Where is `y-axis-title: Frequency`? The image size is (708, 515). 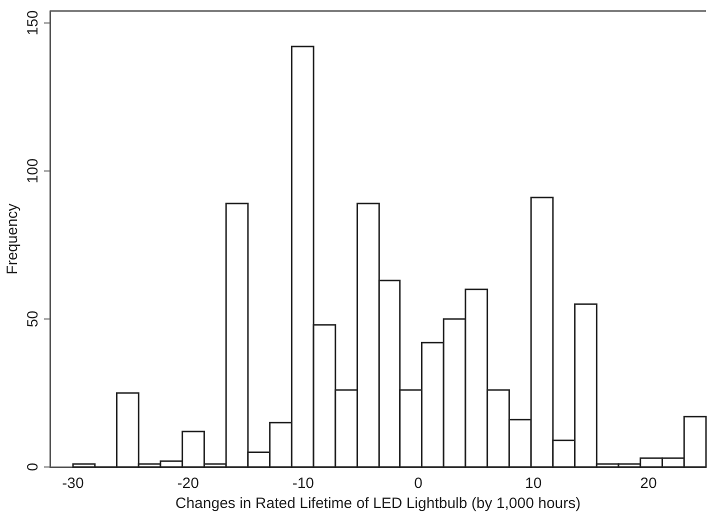 y-axis-title: Frequency is located at coordinates (13, 238).